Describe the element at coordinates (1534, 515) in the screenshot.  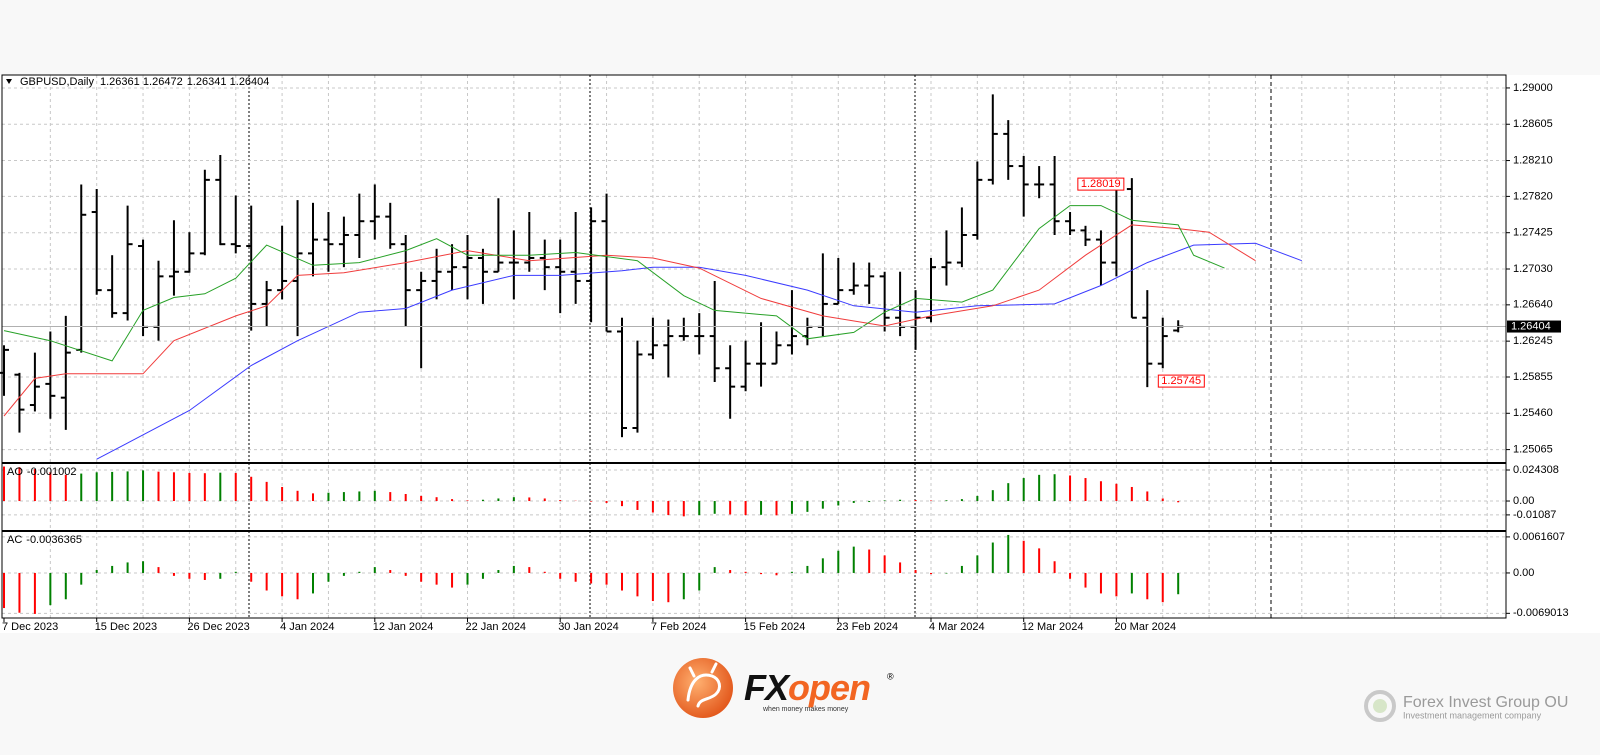
I see `y-tick-label: -0.01087` at that location.